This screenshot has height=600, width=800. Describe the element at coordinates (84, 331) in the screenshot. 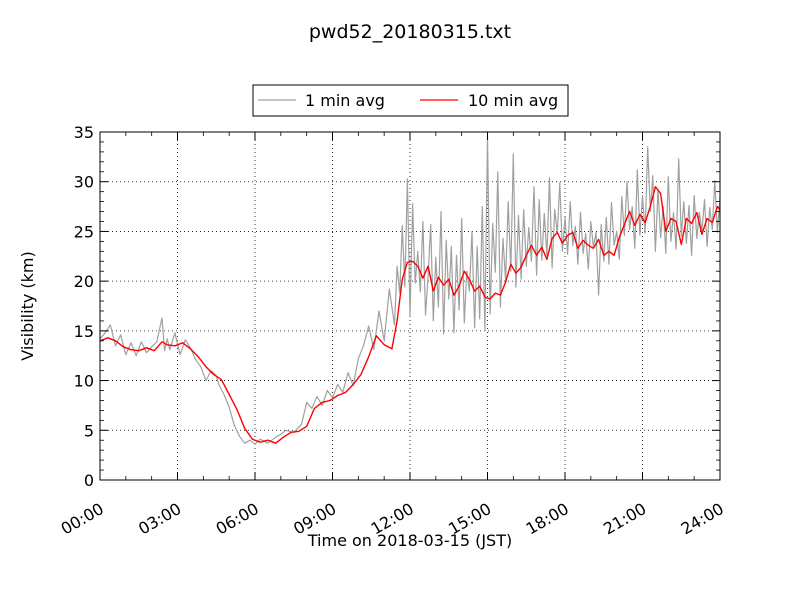

I see `y-tick-label: 15` at that location.